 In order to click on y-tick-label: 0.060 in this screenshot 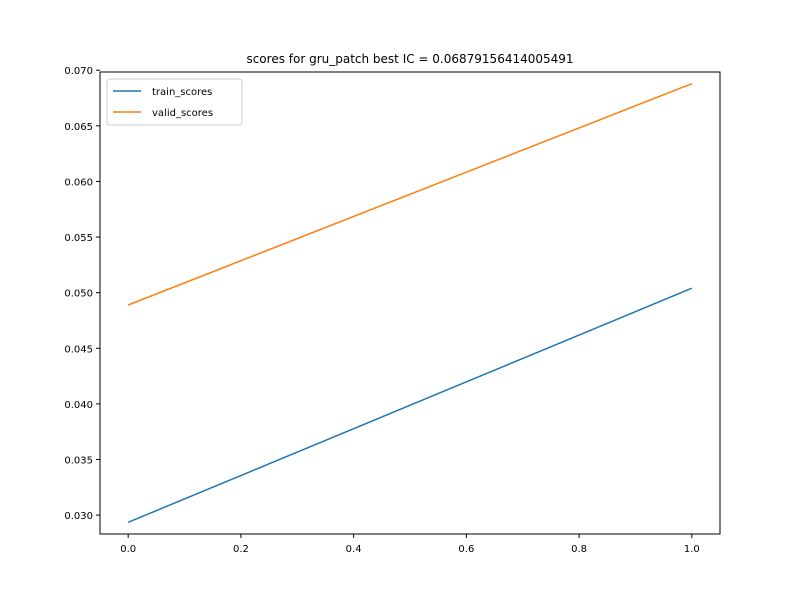, I will do `click(78, 182)`.